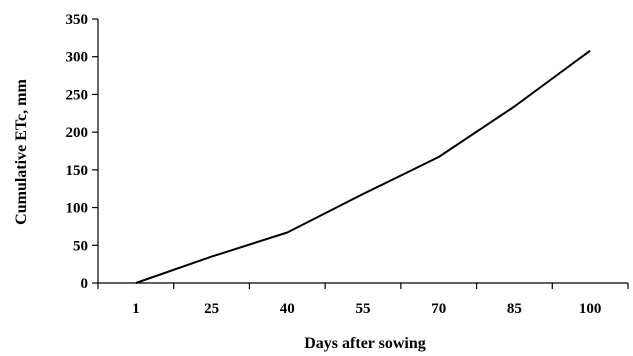  What do you see at coordinates (77, 209) in the screenshot?
I see `y-tick-label: 100` at bounding box center [77, 209].